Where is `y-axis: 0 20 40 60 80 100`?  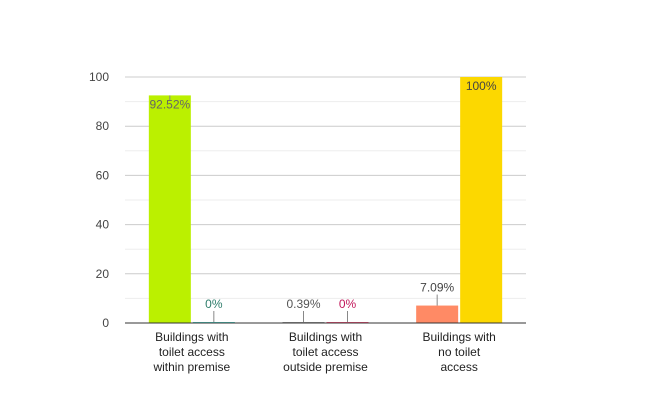 y-axis: 0 20 40 60 80 100 is located at coordinates (99, 200).